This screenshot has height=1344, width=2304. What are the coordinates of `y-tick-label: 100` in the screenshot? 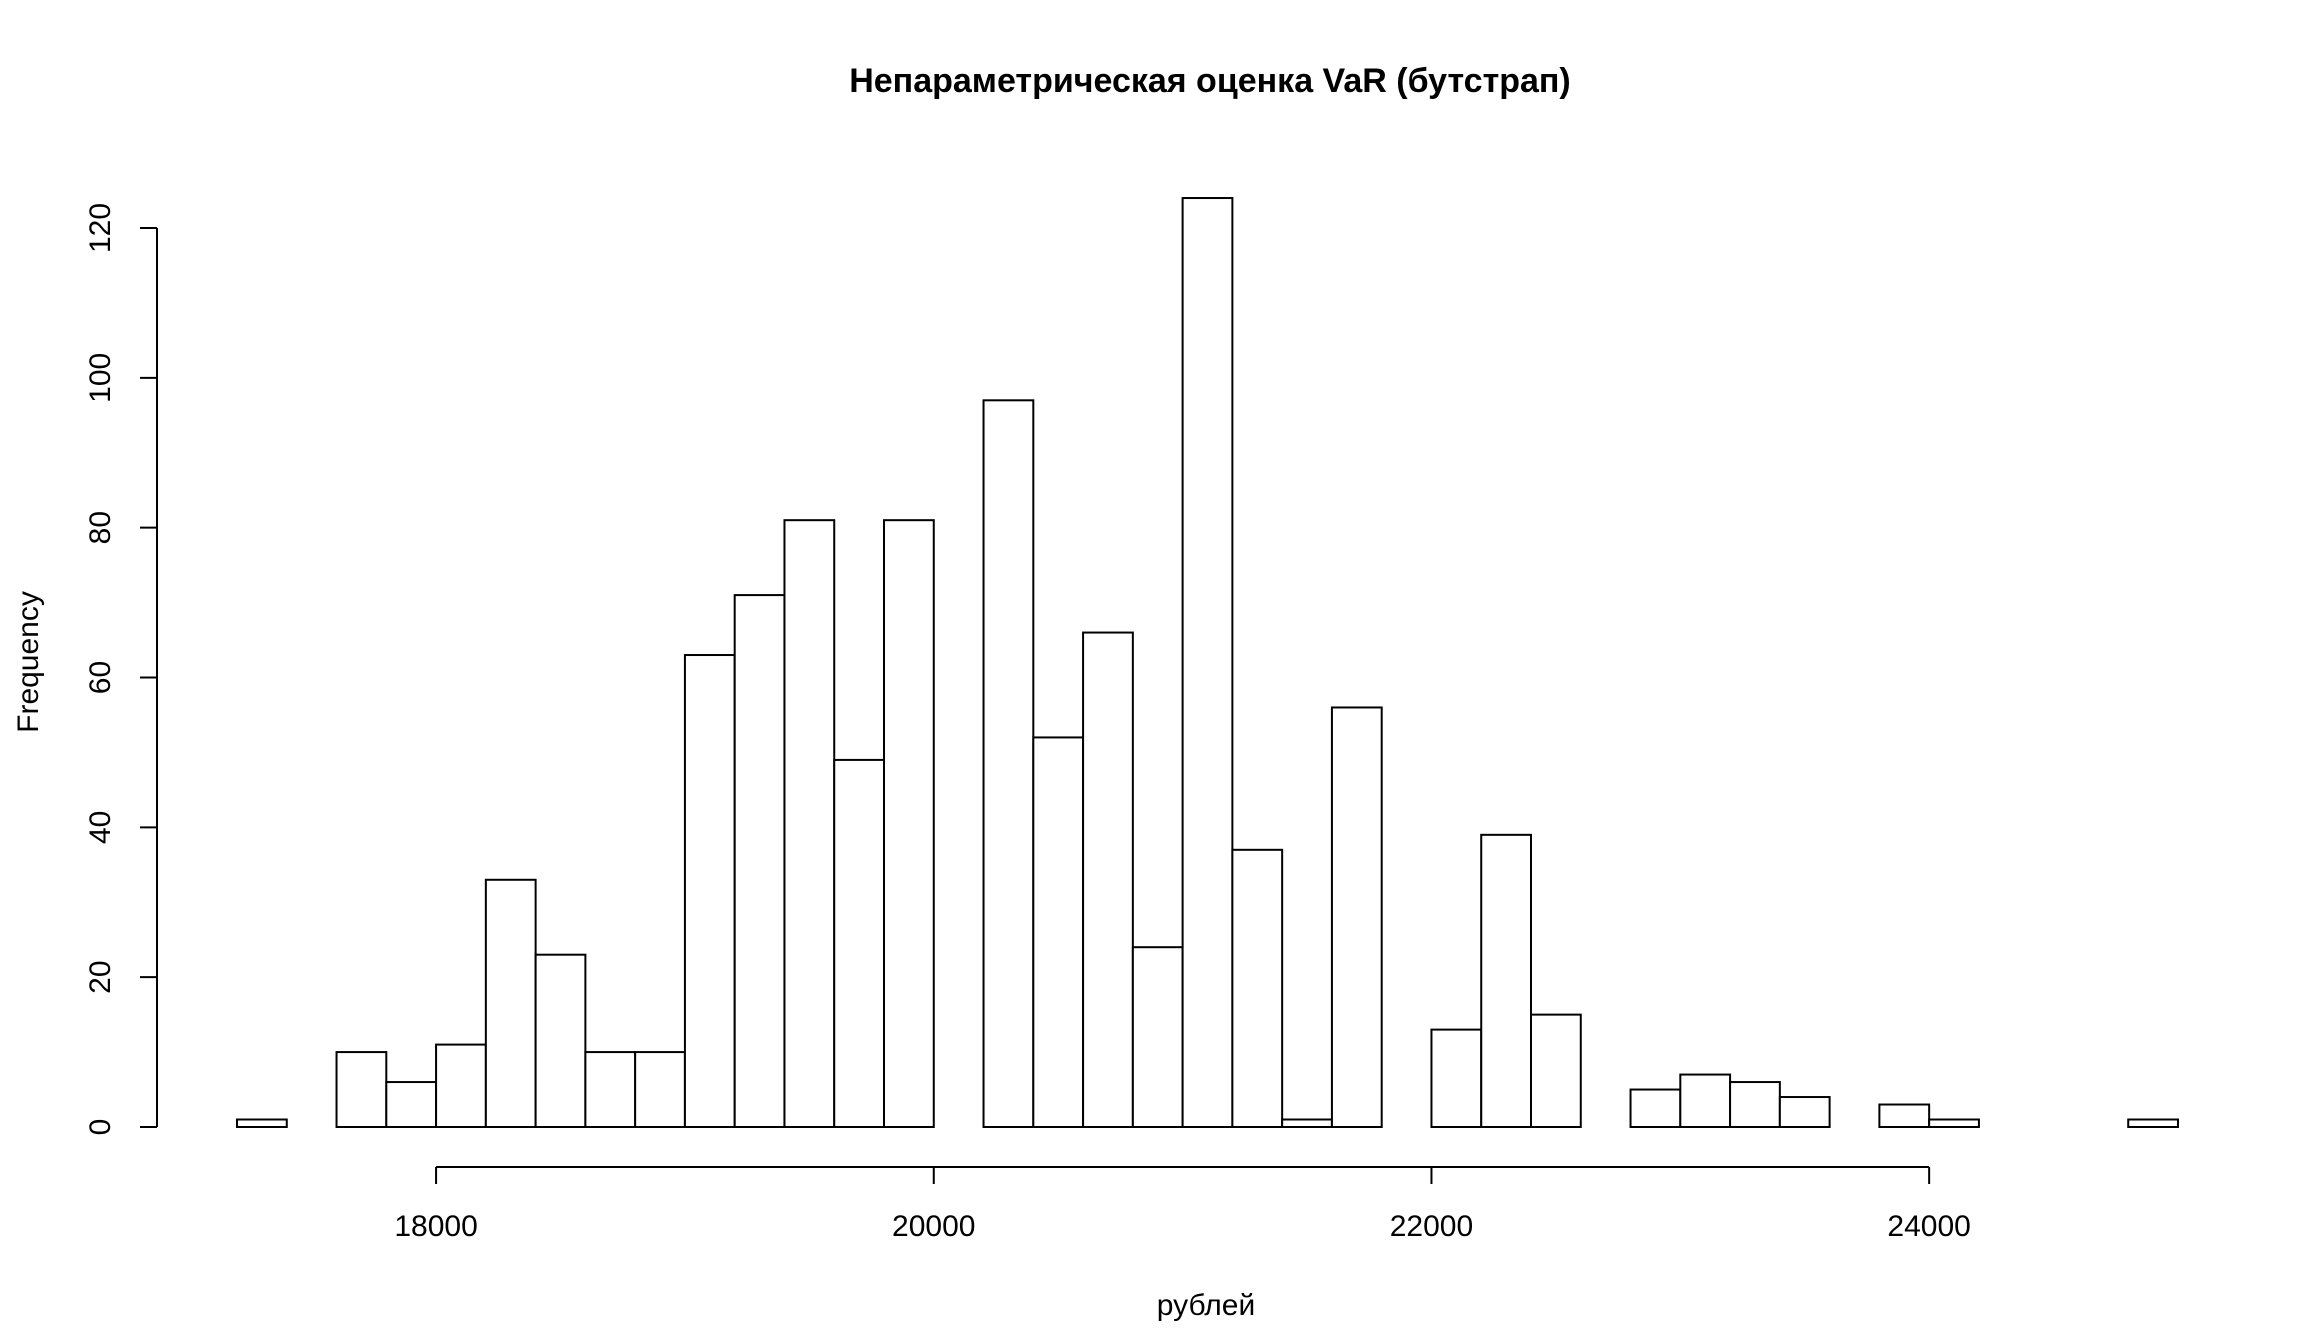 It's located at (100, 378).